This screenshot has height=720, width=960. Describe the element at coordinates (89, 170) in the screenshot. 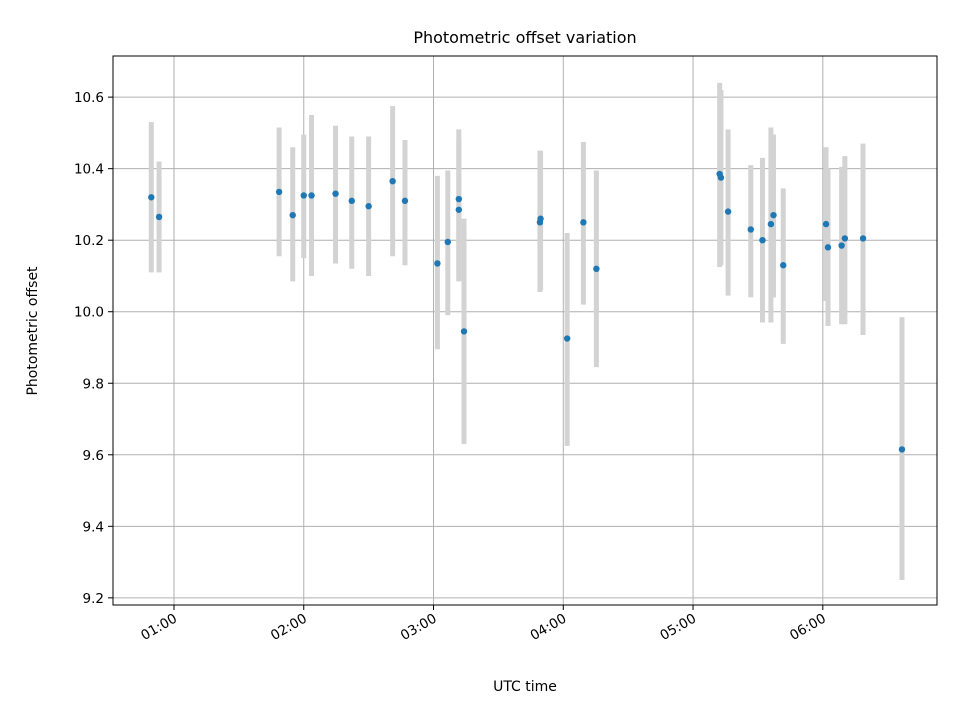

I see `y-tick-label: 10.4` at that location.